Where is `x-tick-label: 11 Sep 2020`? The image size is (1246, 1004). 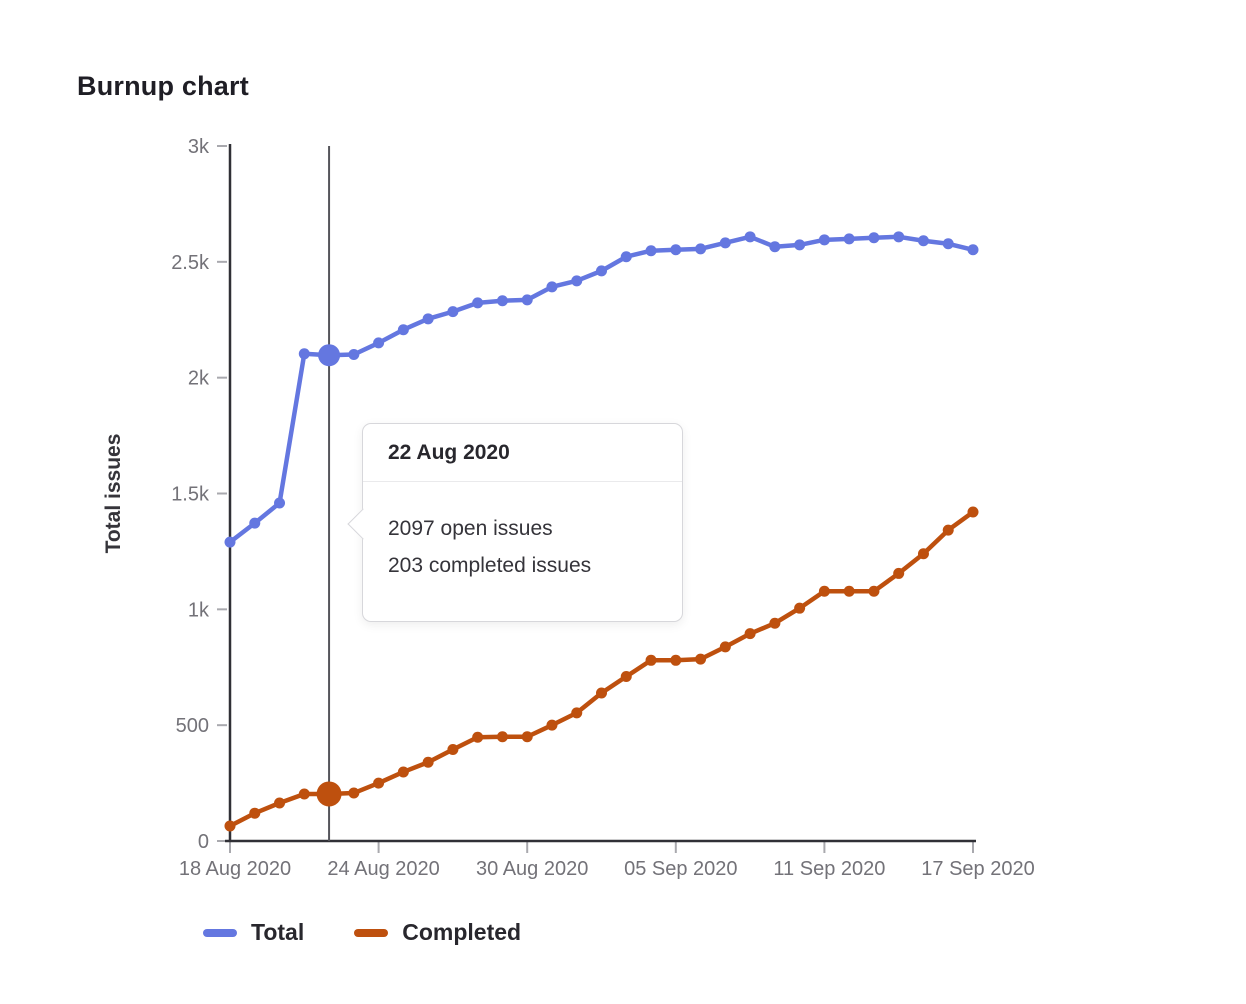
x-tick-label: 11 Sep 2020 is located at coordinates (829, 869).